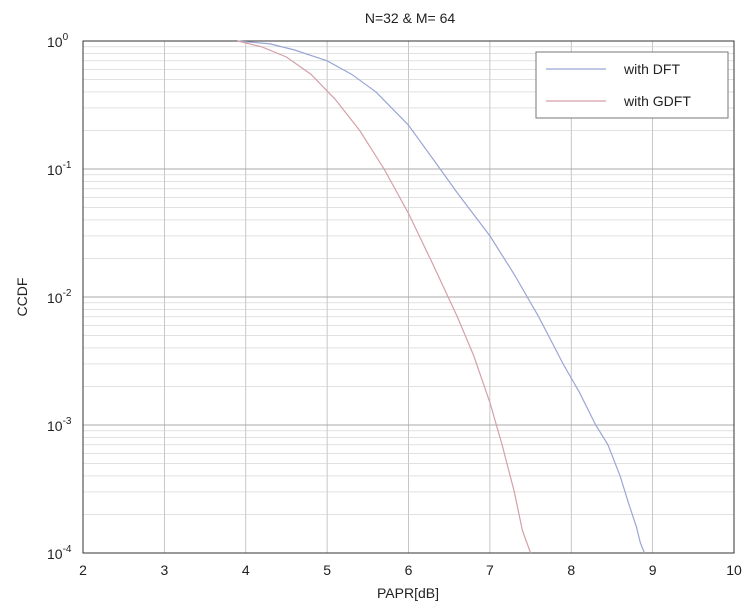 The image size is (747, 607). Describe the element at coordinates (59, 553) in the screenshot. I see `y-tick-label: 10⁻⁴` at that location.